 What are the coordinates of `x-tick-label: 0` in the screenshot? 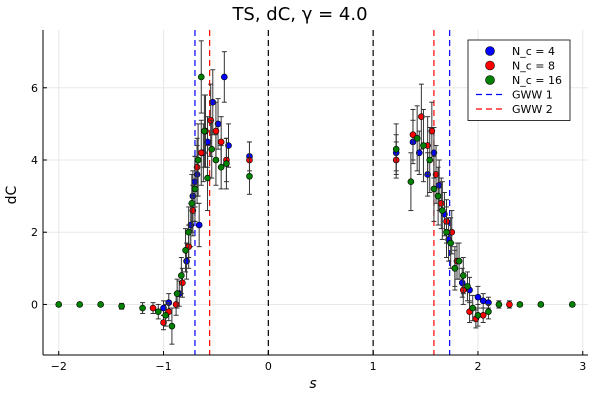 It's located at (268, 366).